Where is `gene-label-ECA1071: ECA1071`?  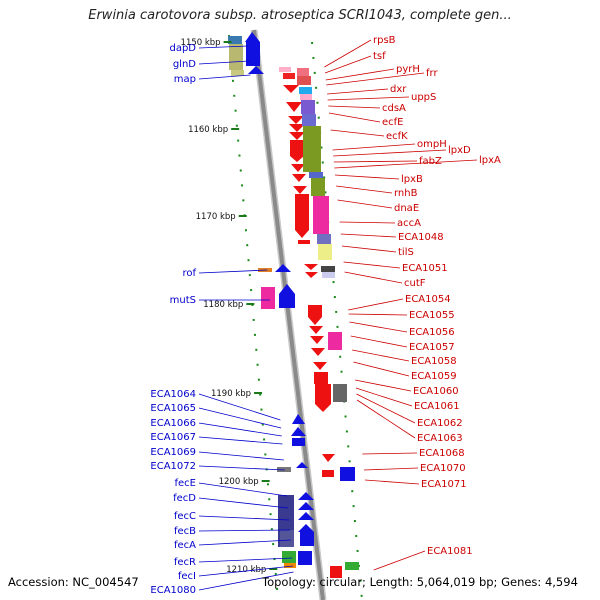
gene-label-ECA1071: ECA1071 is located at coordinates (444, 484).